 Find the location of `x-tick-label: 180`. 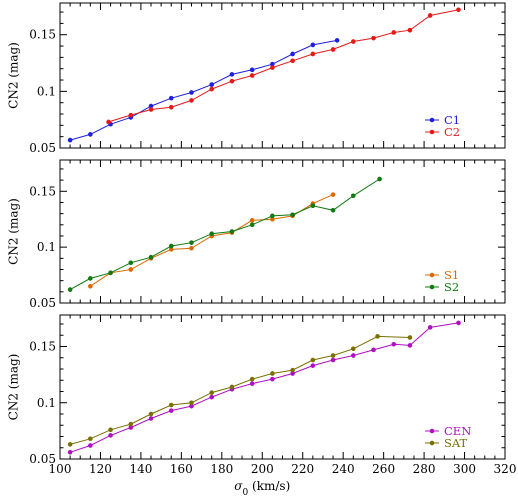

x-tick-label: 180 is located at coordinates (221, 469).